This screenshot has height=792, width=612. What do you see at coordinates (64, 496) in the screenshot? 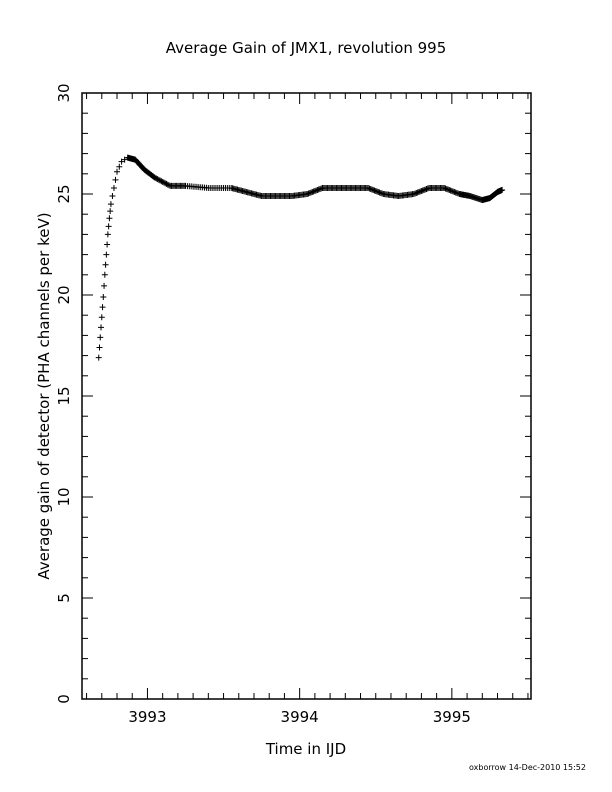
I see `y-tick-label: 10` at bounding box center [64, 496].